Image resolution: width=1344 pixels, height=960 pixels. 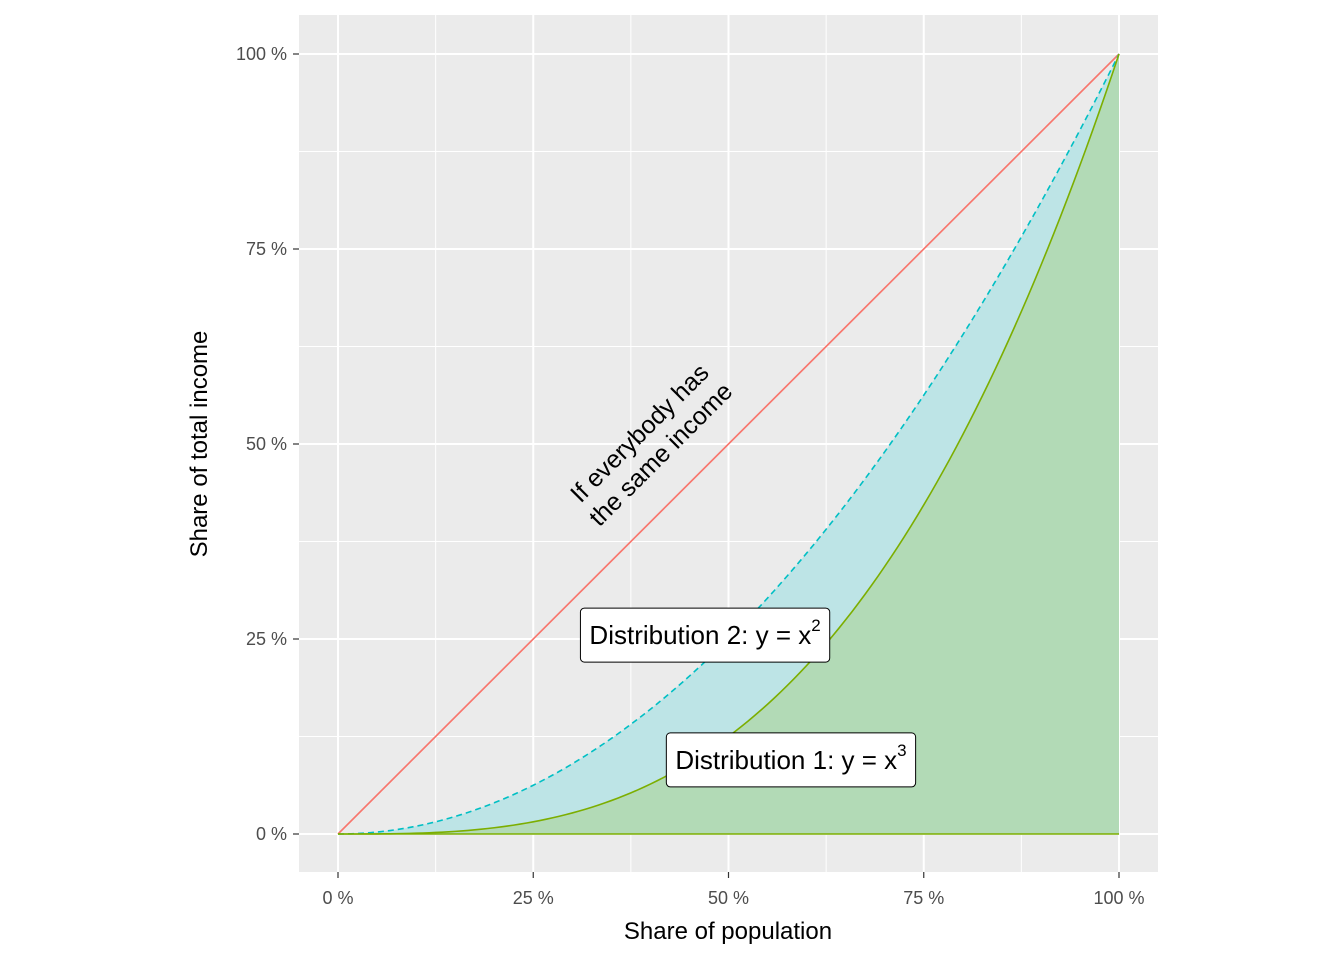 What do you see at coordinates (266, 249) in the screenshot?
I see `y-tick-label: 75 %` at bounding box center [266, 249].